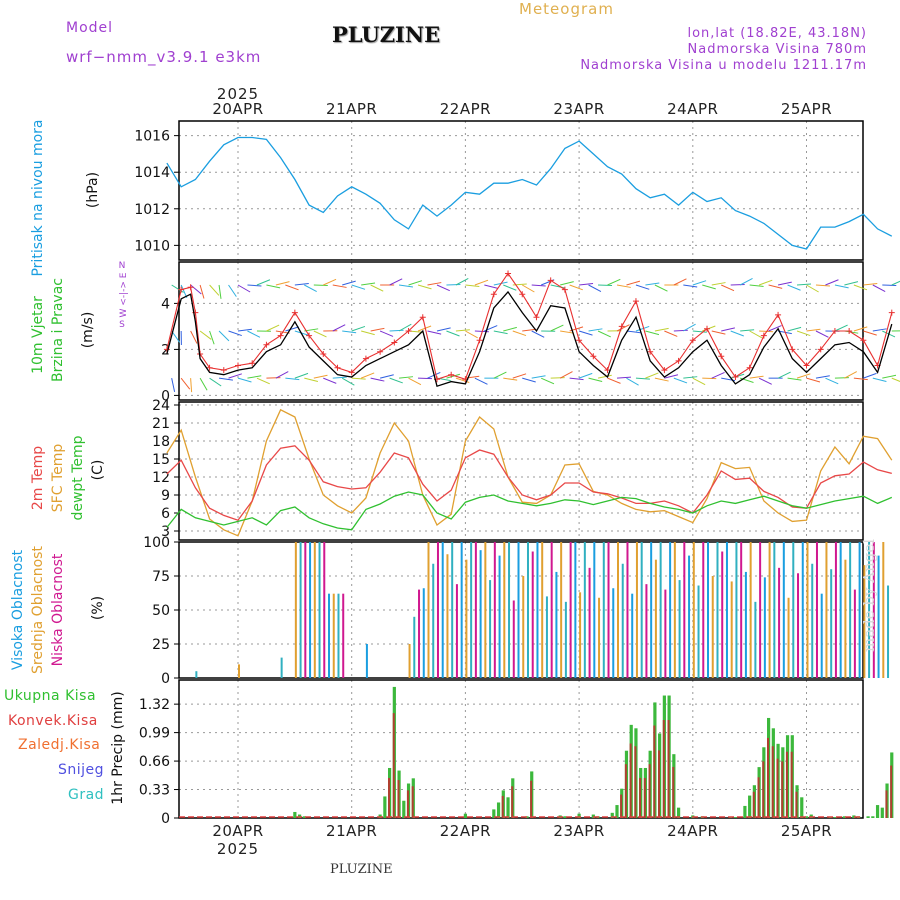 The width and height of the screenshot is (900, 900). I want to click on wind-unit: (m/s), so click(88, 330).